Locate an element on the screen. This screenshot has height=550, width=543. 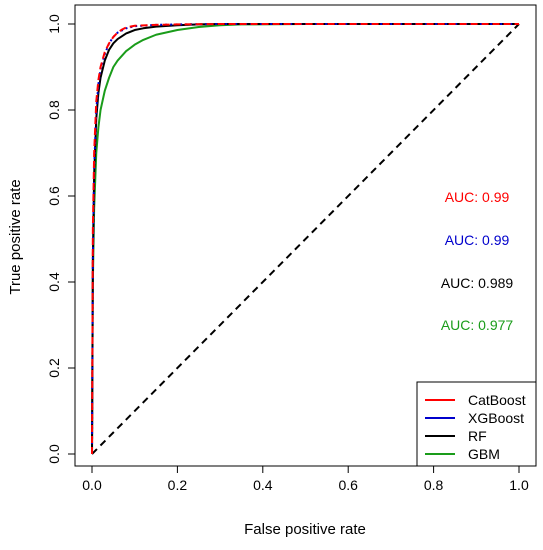
x-tick-label: 0.0 is located at coordinates (92, 485).